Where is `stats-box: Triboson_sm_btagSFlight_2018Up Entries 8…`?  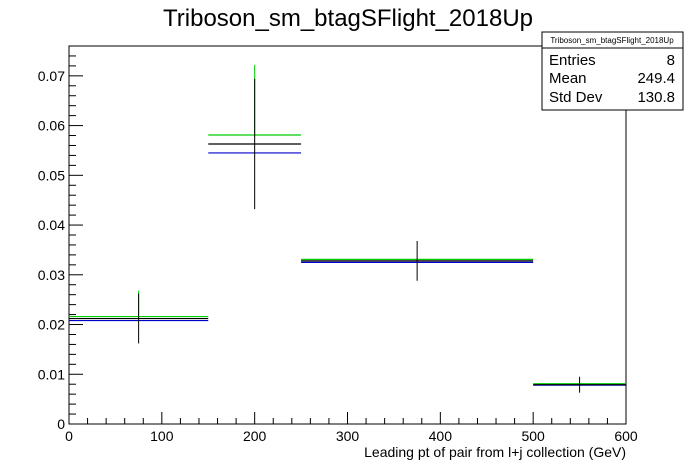 stats-box: Triboson_sm_btagSFlight_2018Up Entries 8… is located at coordinates (612, 71).